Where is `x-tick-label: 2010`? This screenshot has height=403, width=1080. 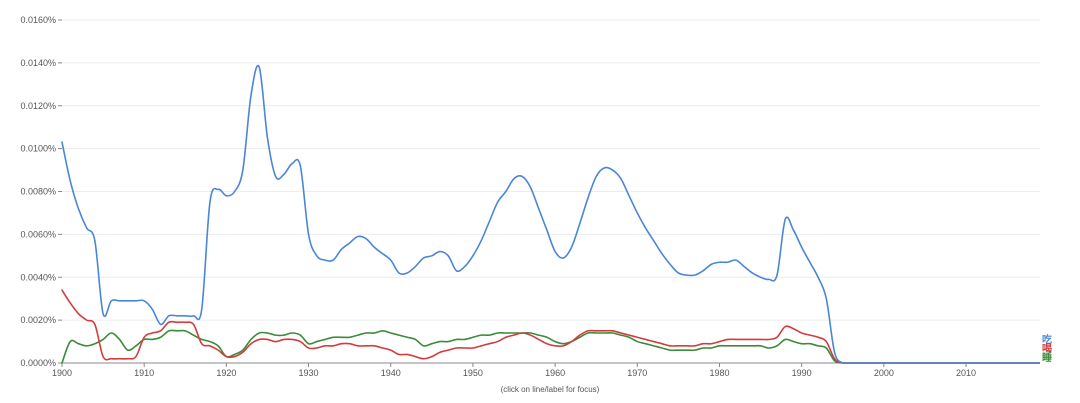
x-tick-label: 2010 is located at coordinates (966, 373).